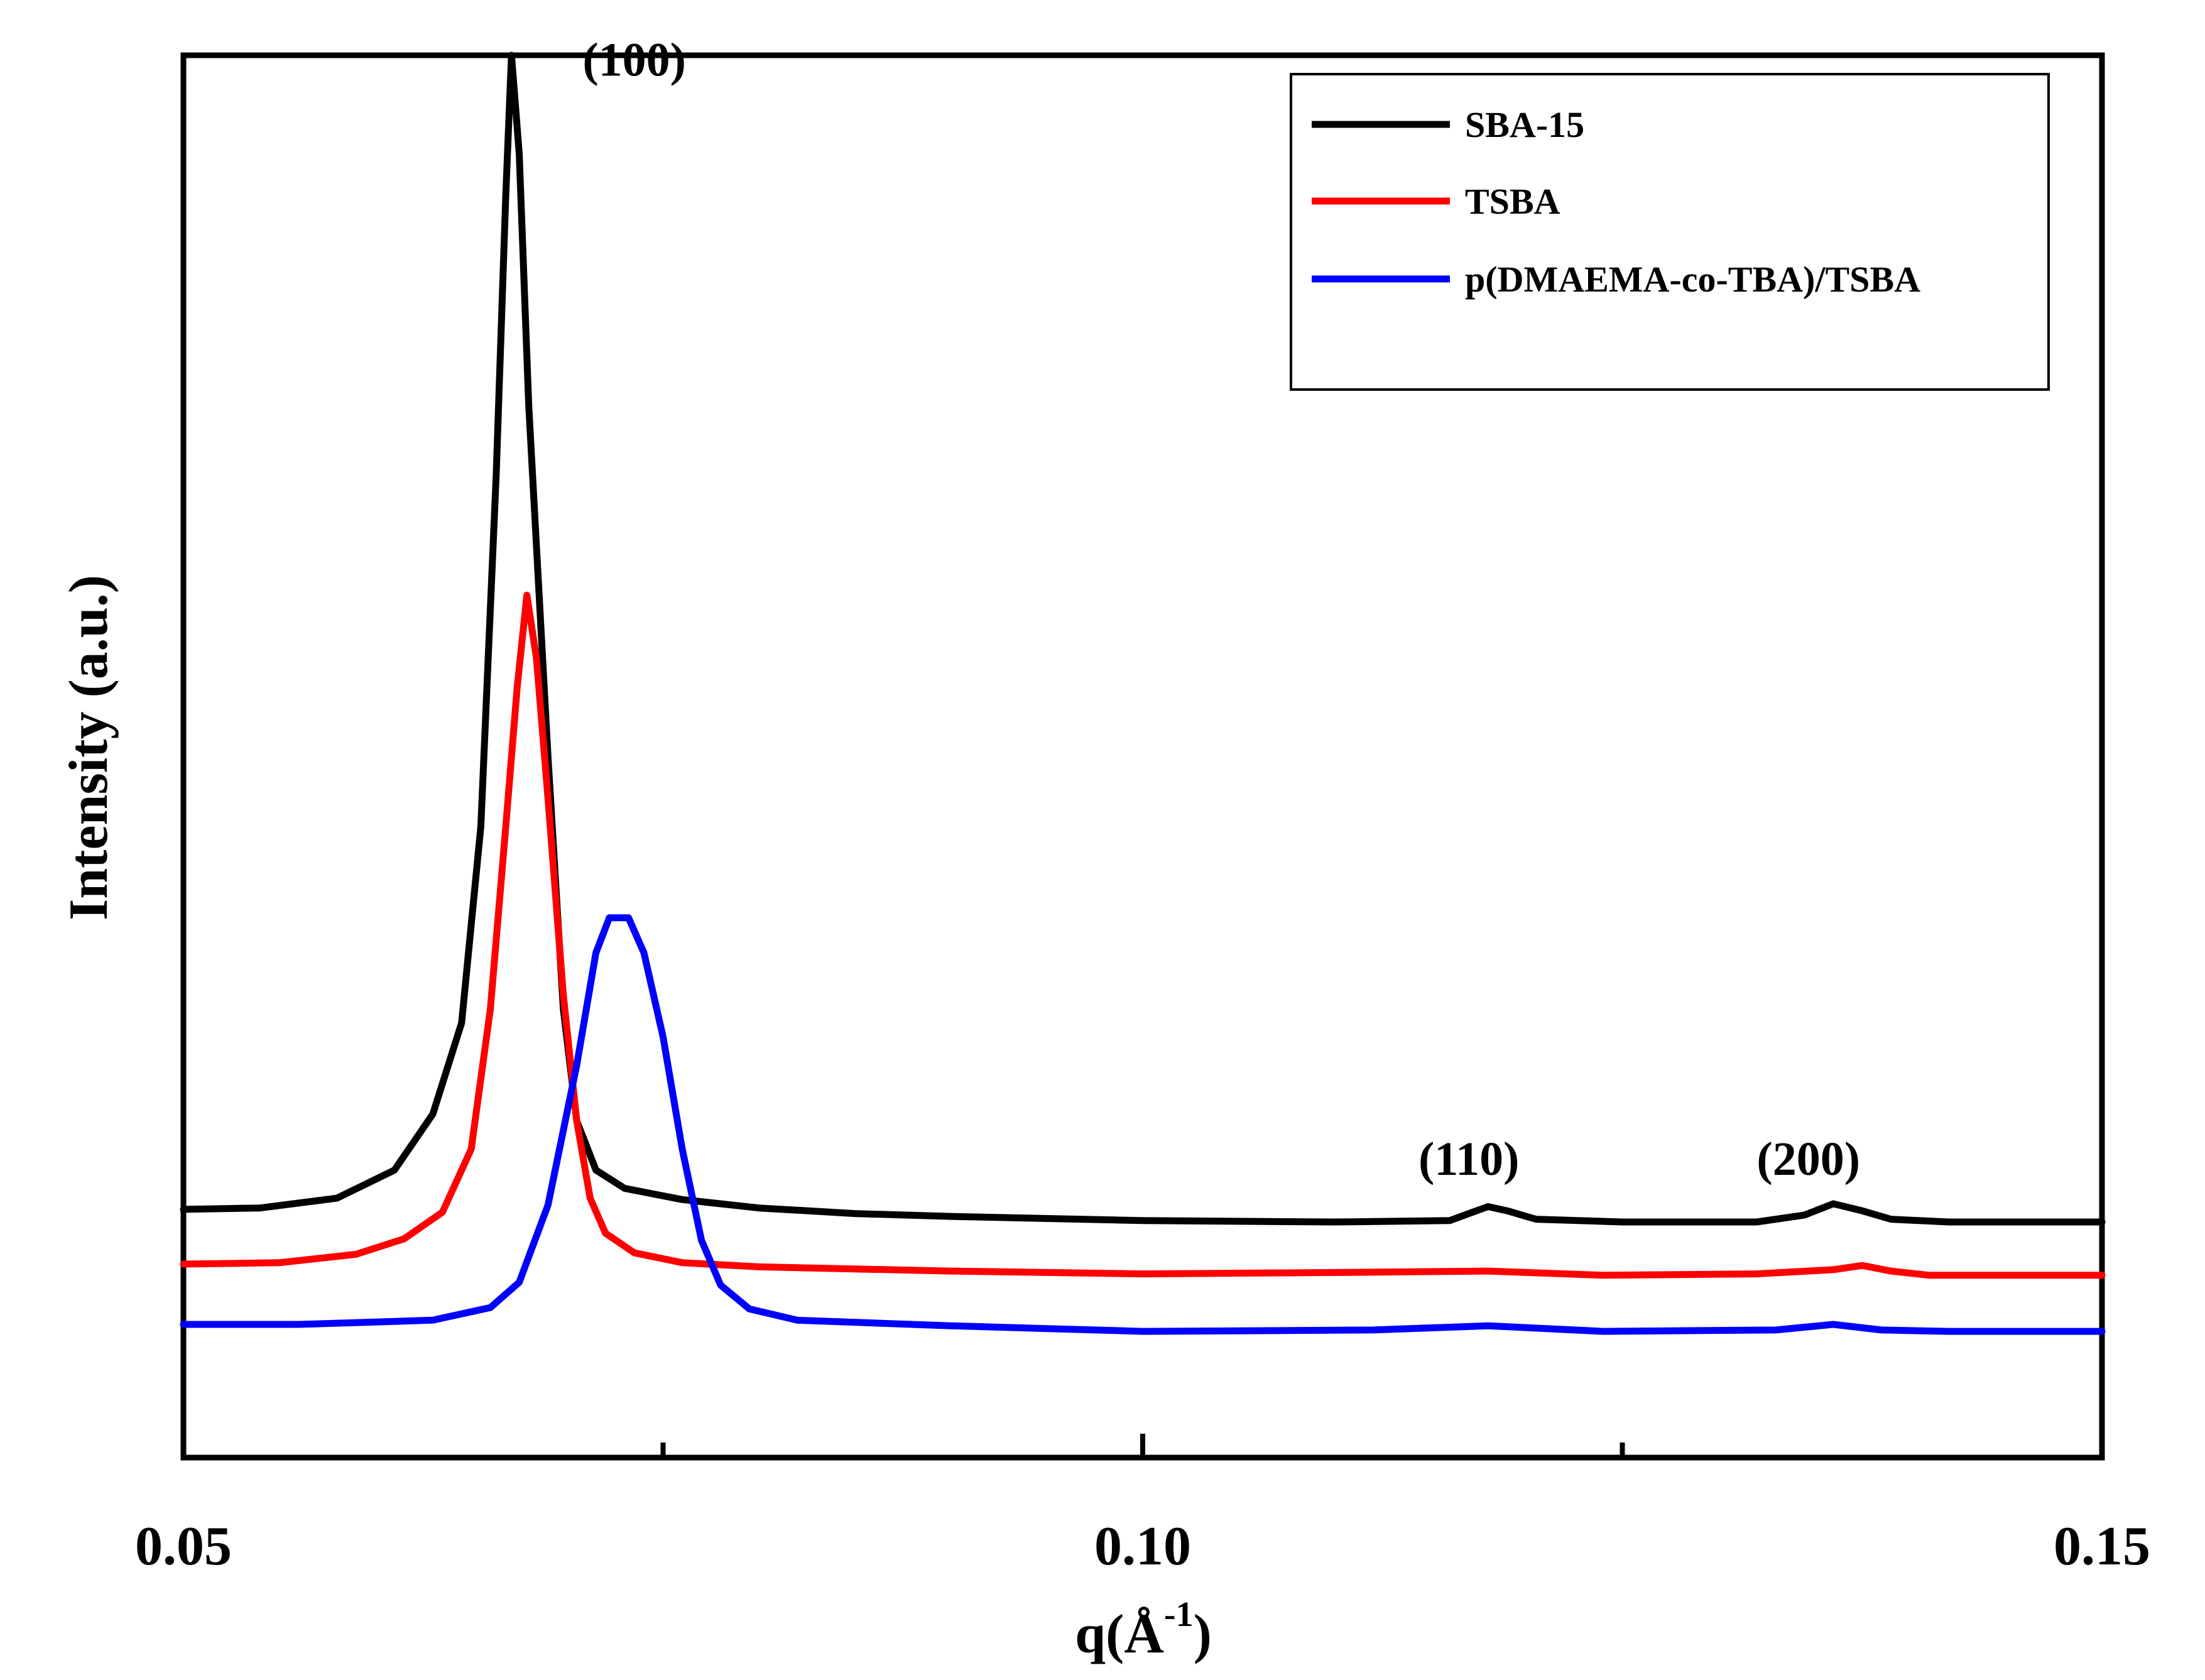  I want to click on legend: SBA-15 TSBA p(DMAEMA-co-TBA)/TSBA, so click(1670, 232).